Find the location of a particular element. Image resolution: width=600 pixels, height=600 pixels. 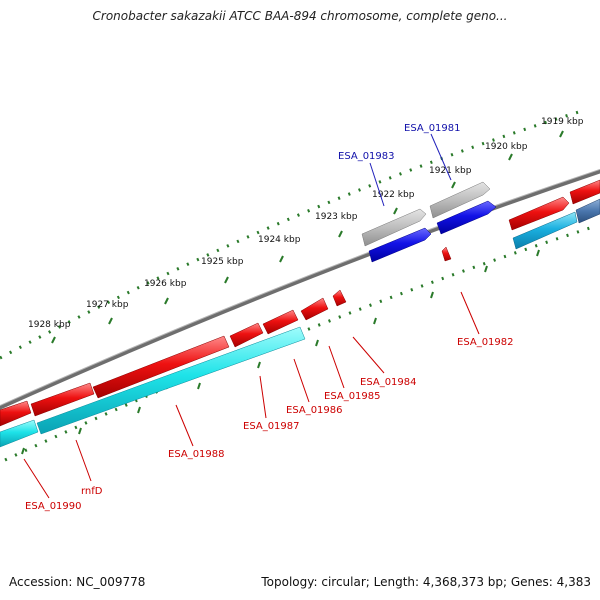

cyan-band-main is located at coordinates (171, 380).